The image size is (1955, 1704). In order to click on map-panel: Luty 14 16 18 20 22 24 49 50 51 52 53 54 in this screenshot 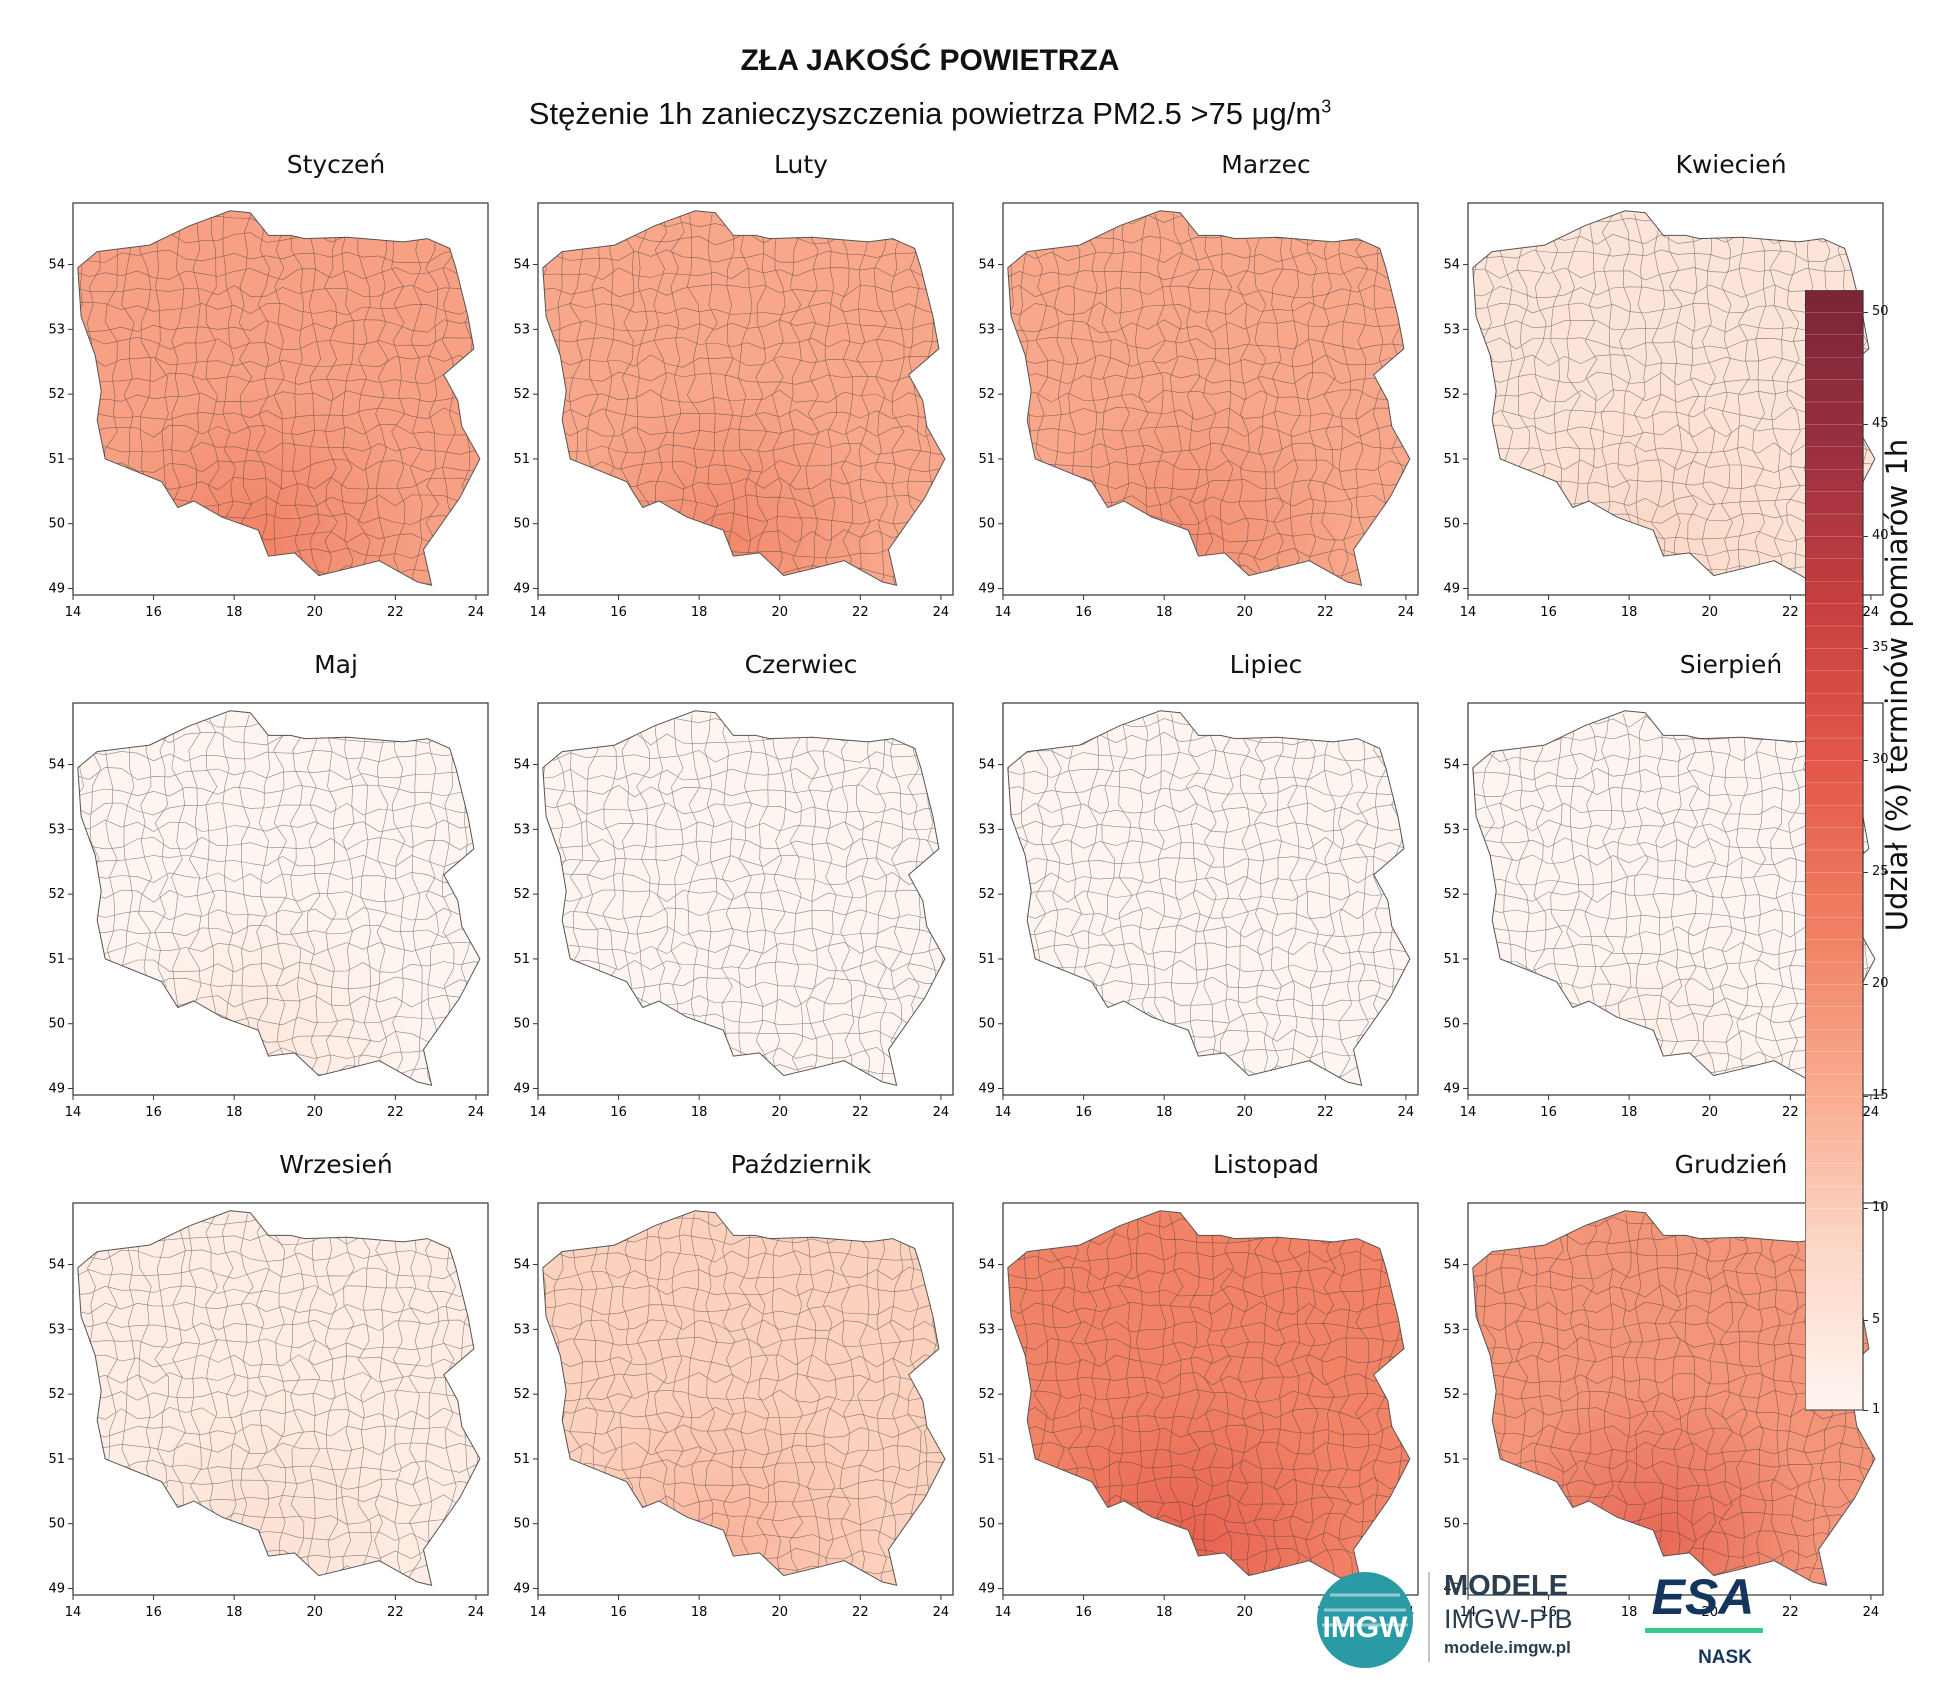, I will do `click(734, 385)`.